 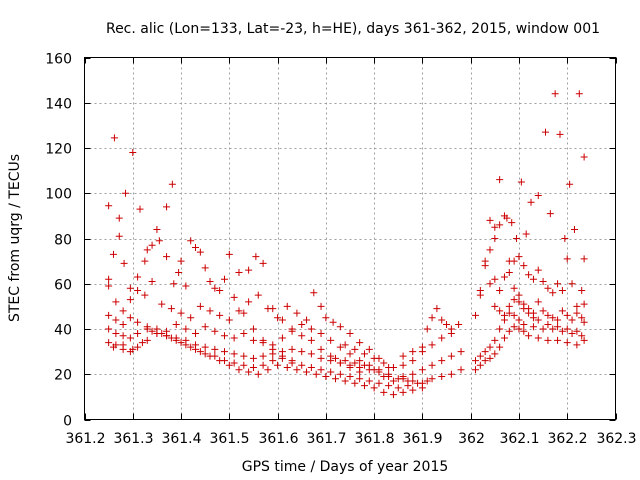 I want to click on x-tick-label: 362.1, so click(x=519, y=439).